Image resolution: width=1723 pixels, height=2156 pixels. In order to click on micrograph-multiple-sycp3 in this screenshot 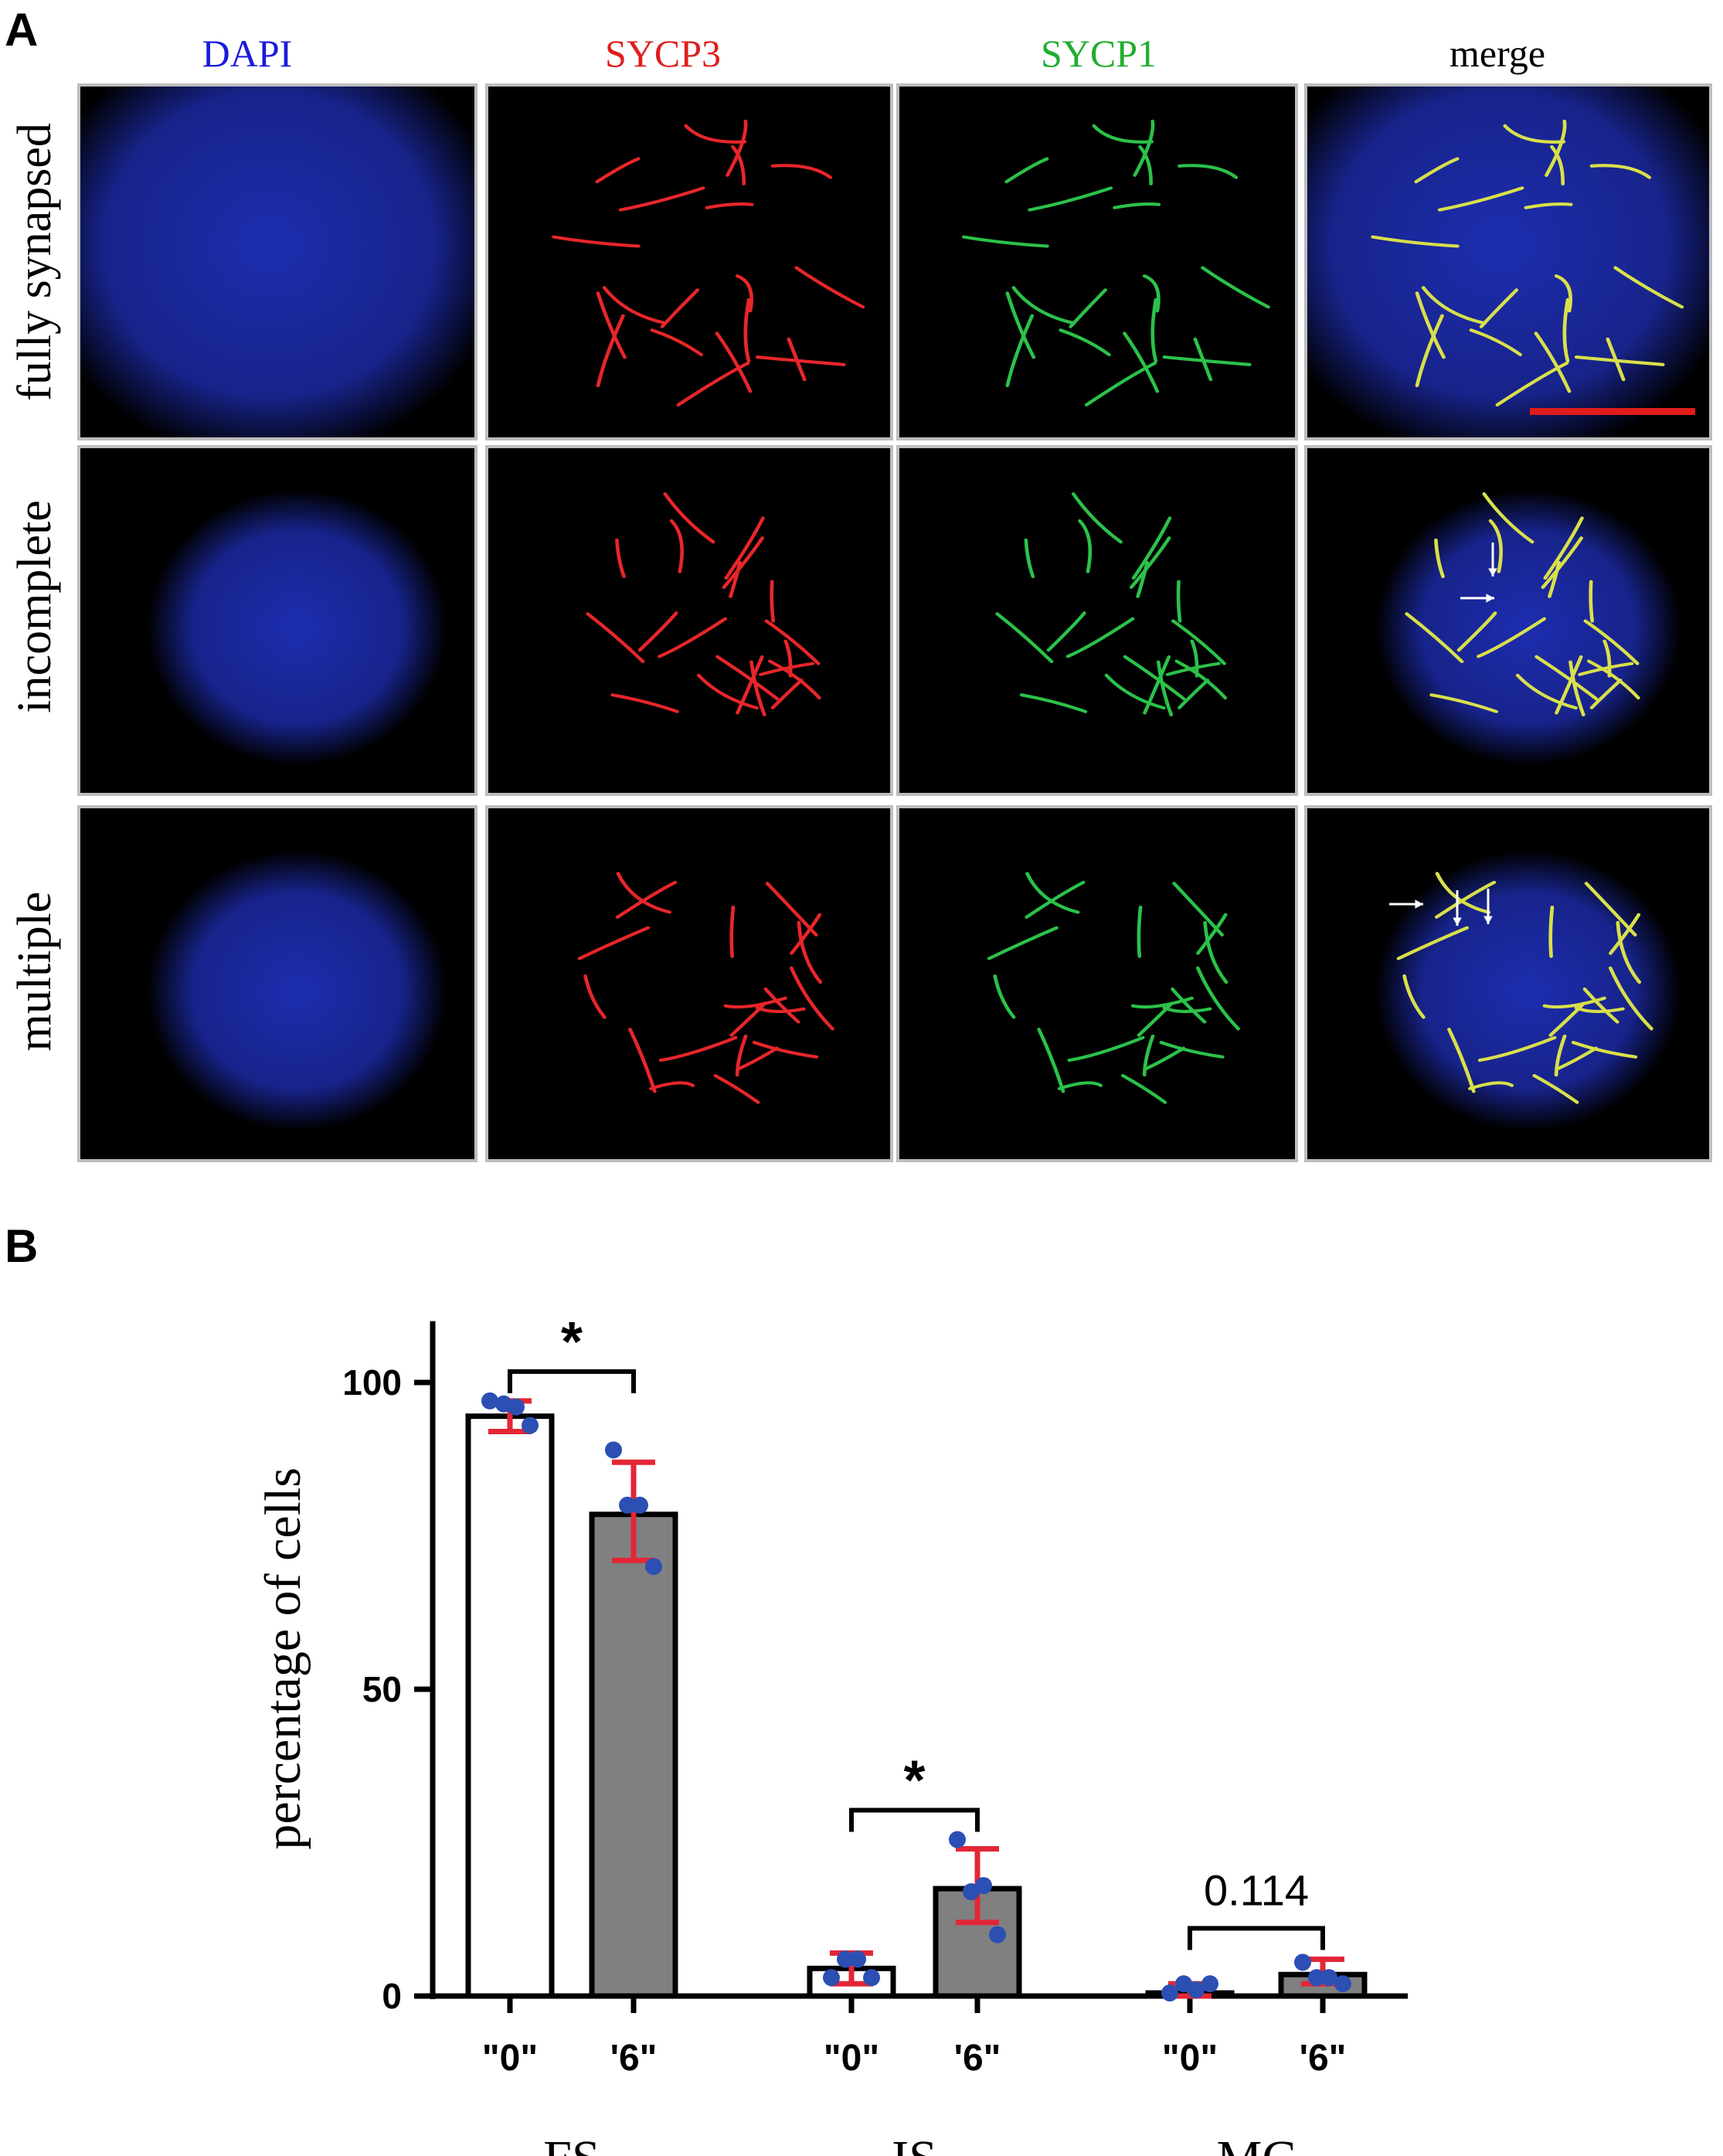, I will do `click(689, 984)`.